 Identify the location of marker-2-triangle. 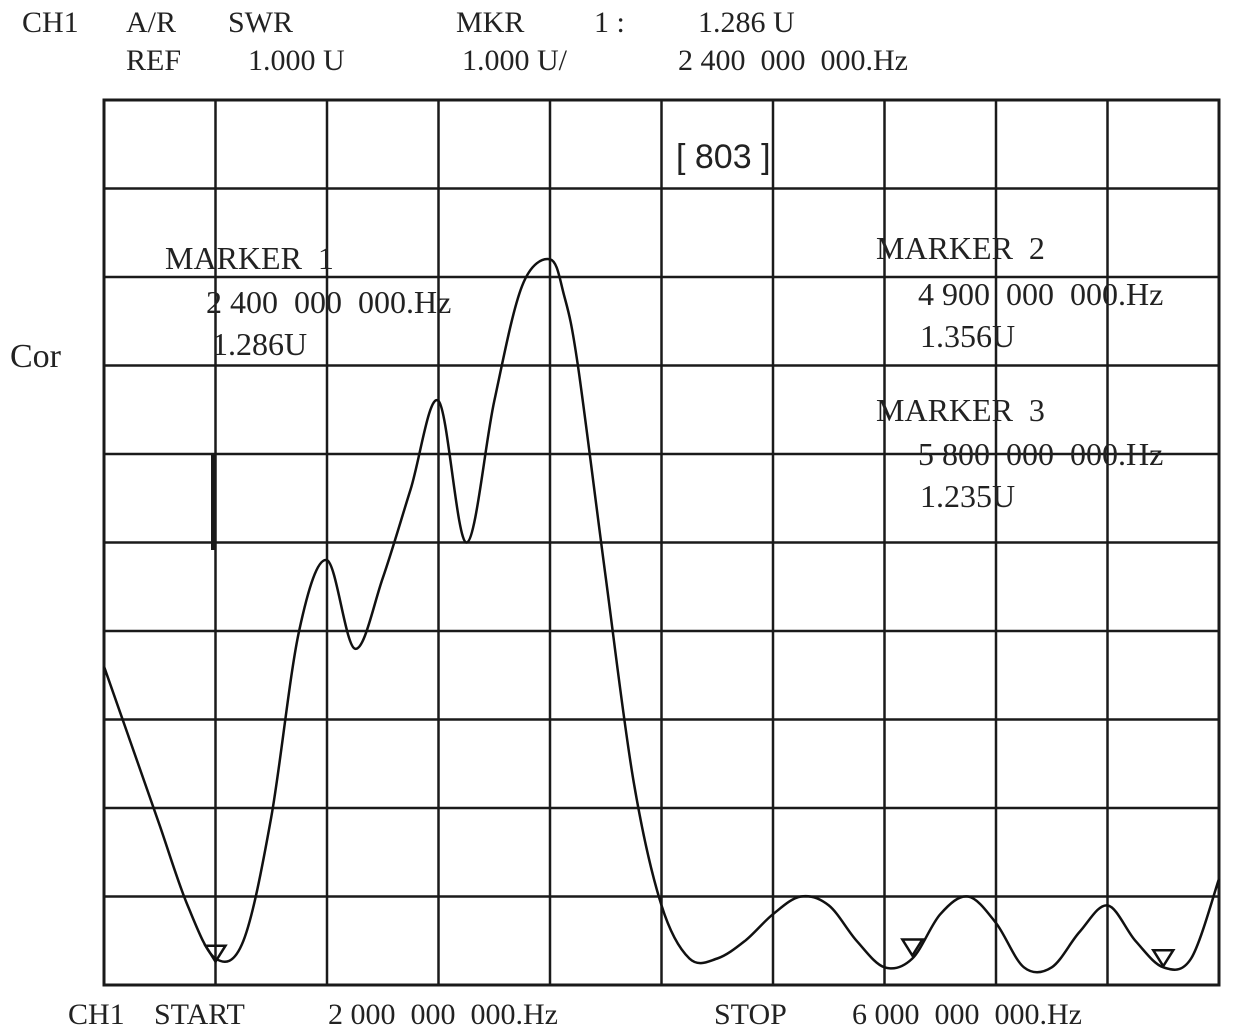
(912, 948).